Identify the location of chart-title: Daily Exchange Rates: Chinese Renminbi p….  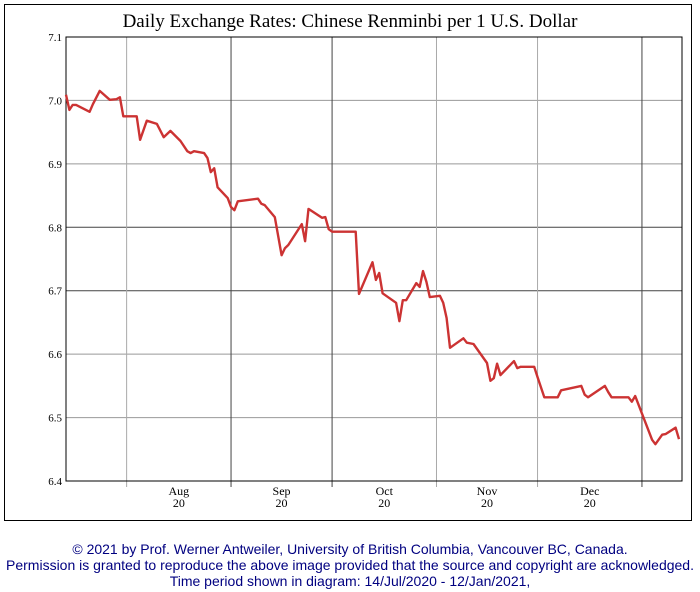
(351, 21).